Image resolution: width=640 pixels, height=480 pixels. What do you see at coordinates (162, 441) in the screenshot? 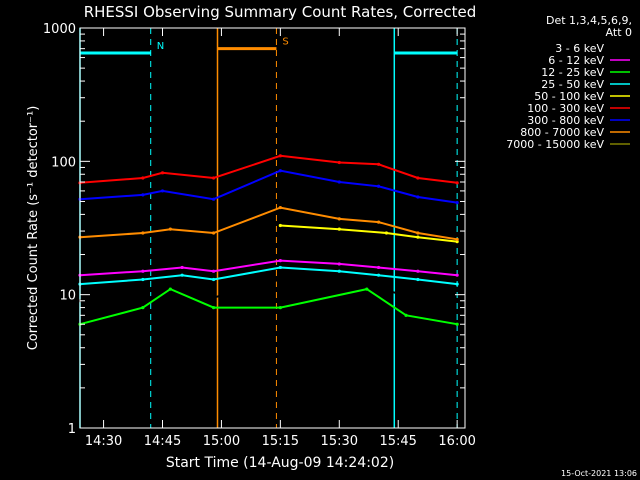
I see `x-tick-label: 14:45` at bounding box center [162, 441].